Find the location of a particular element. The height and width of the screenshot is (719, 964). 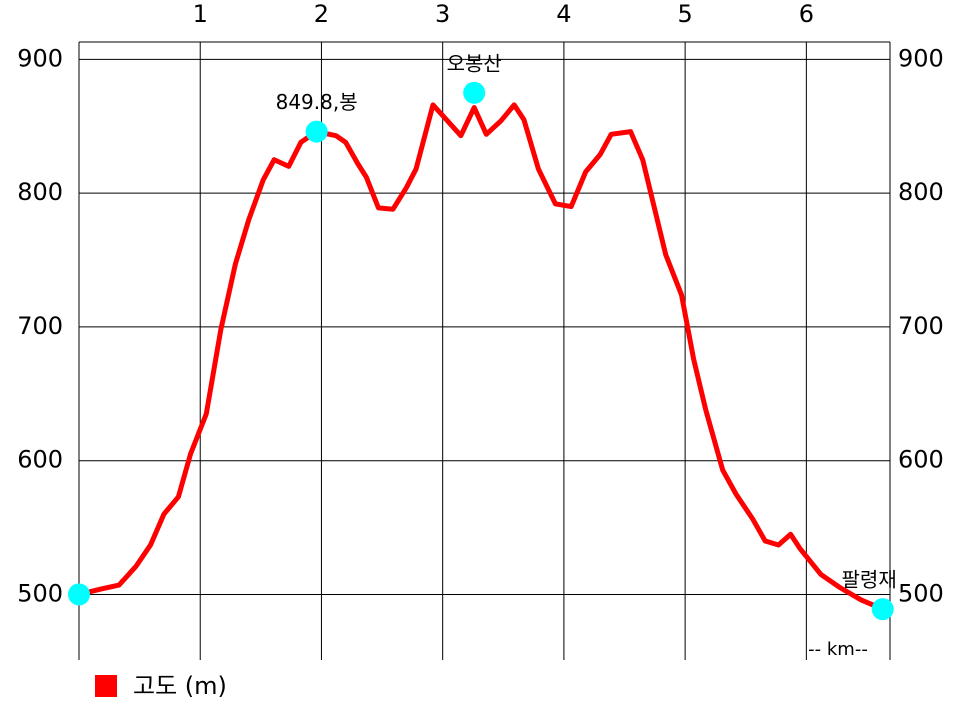

y-tick-label: 500 is located at coordinates (40, 593).